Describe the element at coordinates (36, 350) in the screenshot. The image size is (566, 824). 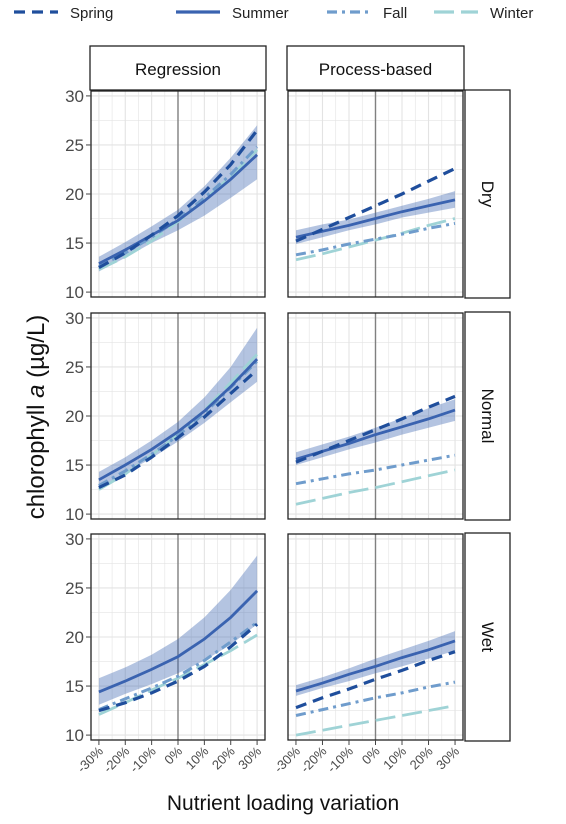
I see `y-axis-label-suffix: (µg/L)` at that location.